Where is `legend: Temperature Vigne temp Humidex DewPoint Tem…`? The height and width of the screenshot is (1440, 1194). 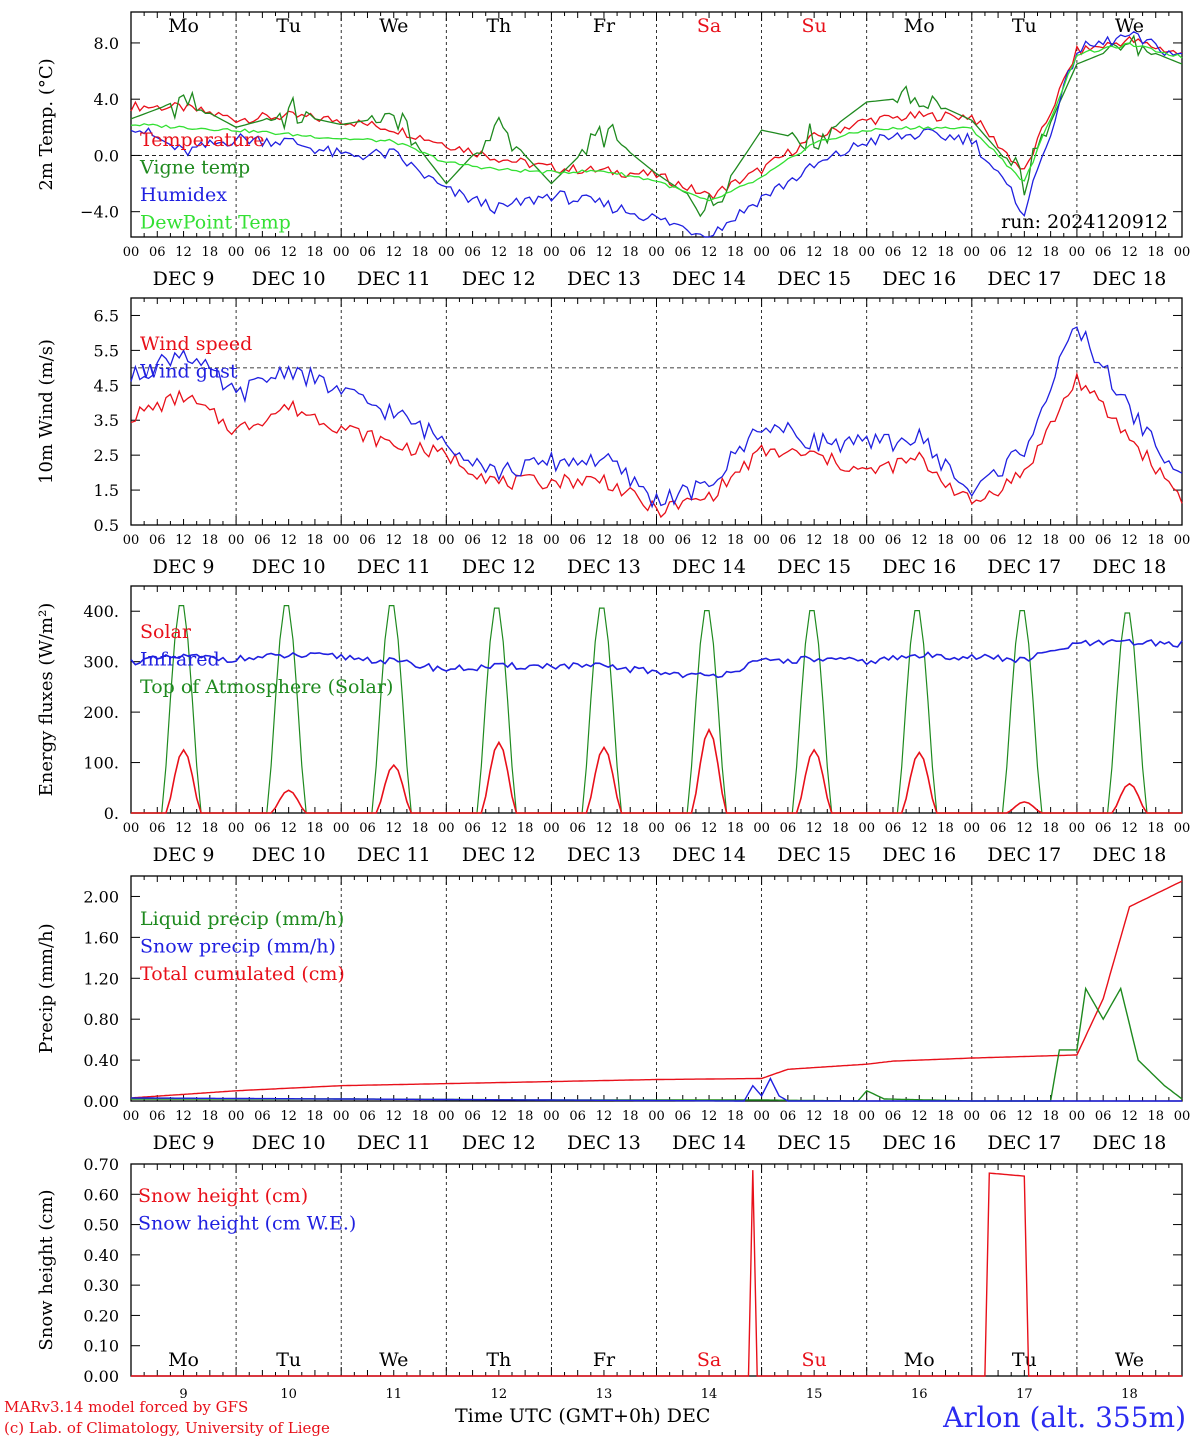 legend: Temperature Vigne temp Humidex DewPoint Tem… is located at coordinates (215, 181).